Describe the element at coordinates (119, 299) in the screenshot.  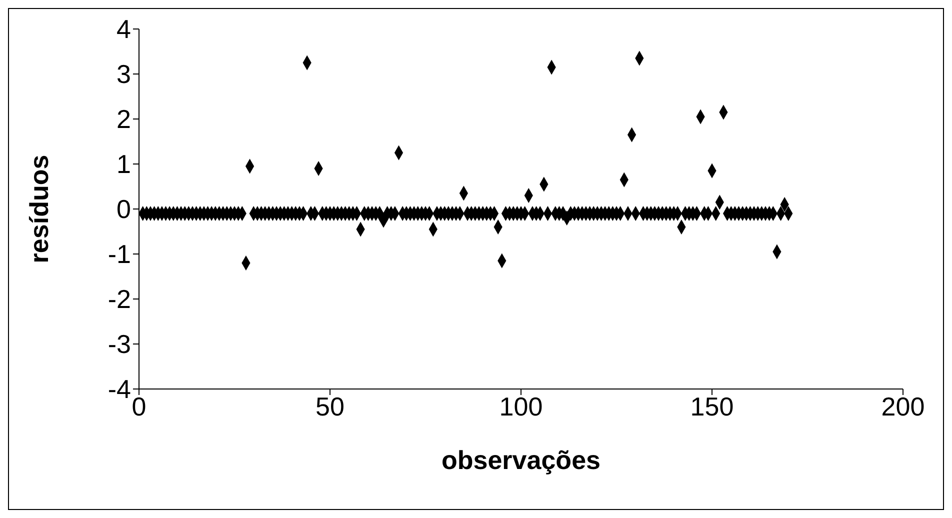
I see `y-tick-label: -2` at that location.